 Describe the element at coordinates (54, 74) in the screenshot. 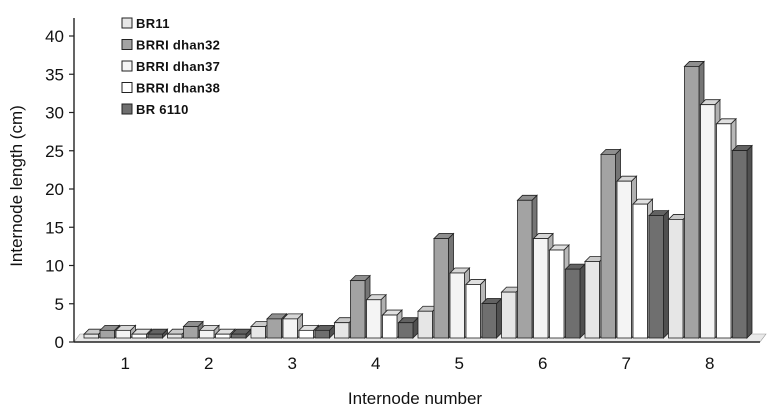

I see `y-tick-label: 35` at that location.